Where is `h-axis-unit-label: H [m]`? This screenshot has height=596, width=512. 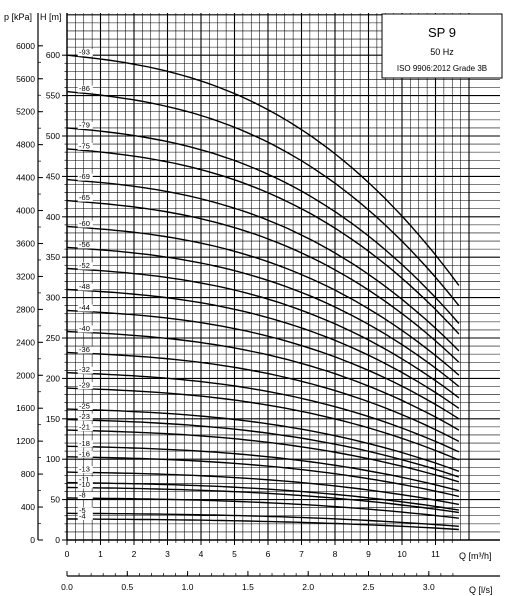
h-axis-unit-label: H [m] is located at coordinates (51, 17).